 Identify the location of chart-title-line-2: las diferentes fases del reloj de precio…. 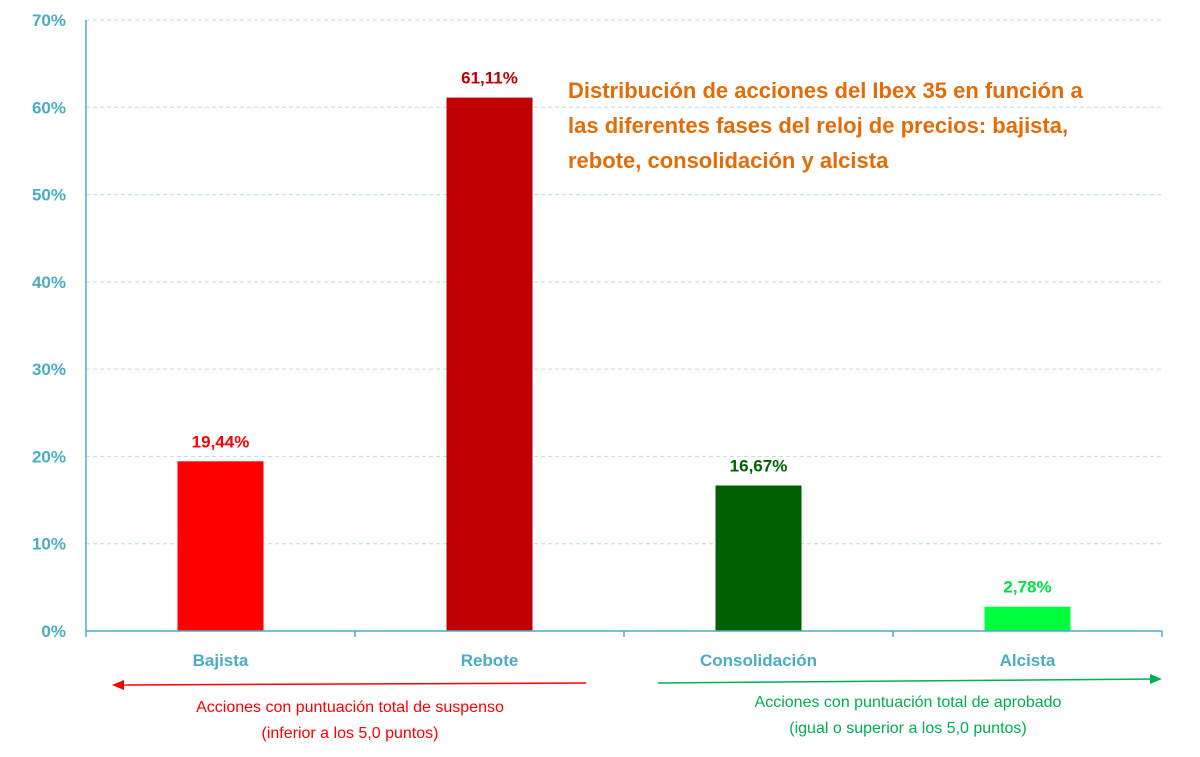
(818, 125).